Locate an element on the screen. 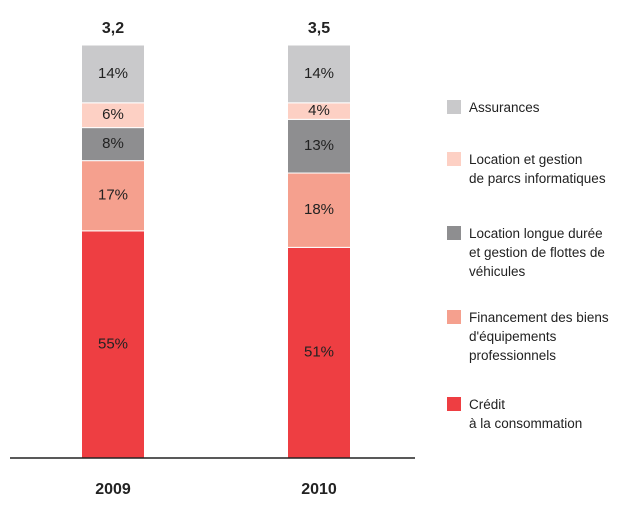 The height and width of the screenshot is (515, 641). value-label: 8% is located at coordinates (113, 143).